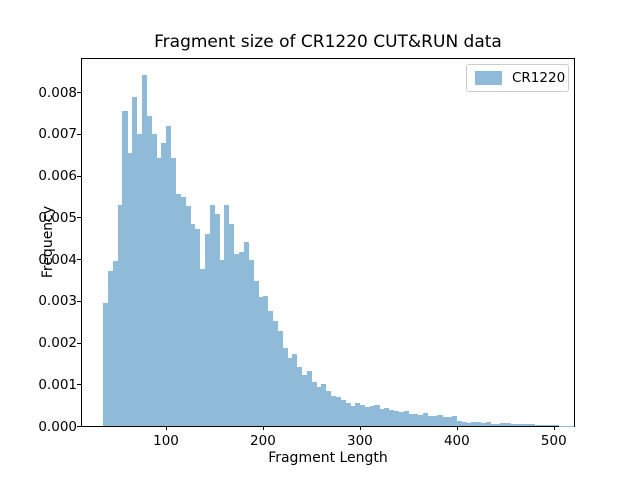 This screenshot has height=480, width=640. I want to click on x-axis-tick-label: 300, so click(360, 441).